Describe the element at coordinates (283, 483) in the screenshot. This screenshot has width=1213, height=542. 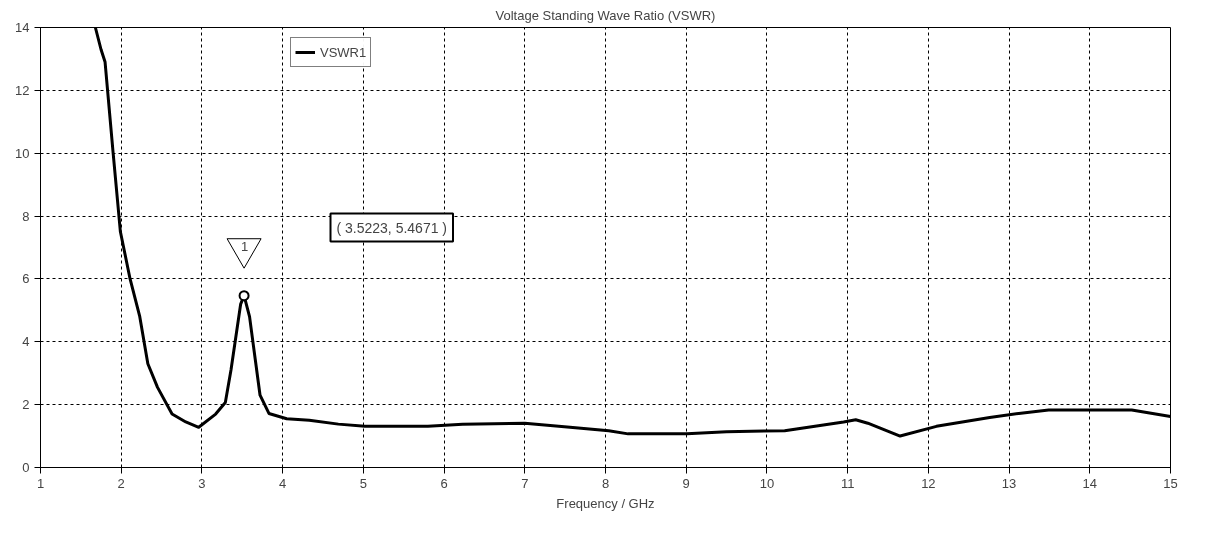
I see `x-tick-label: 4` at that location.